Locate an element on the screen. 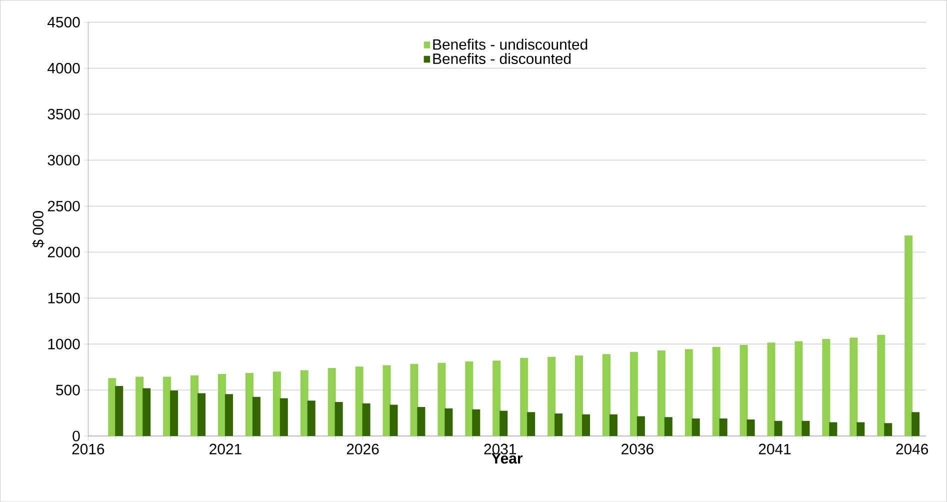 The height and width of the screenshot is (502, 947). y-tick-label: 4000 is located at coordinates (64, 68).